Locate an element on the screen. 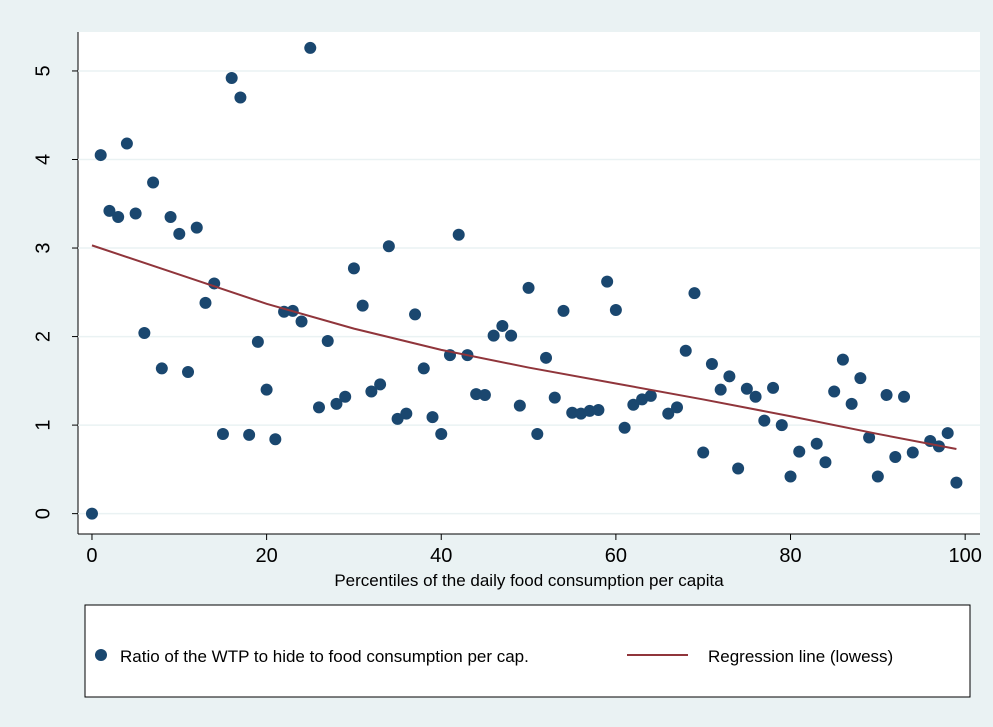 This screenshot has width=993, height=727. x-tick-label: 100 is located at coordinates (964, 556).